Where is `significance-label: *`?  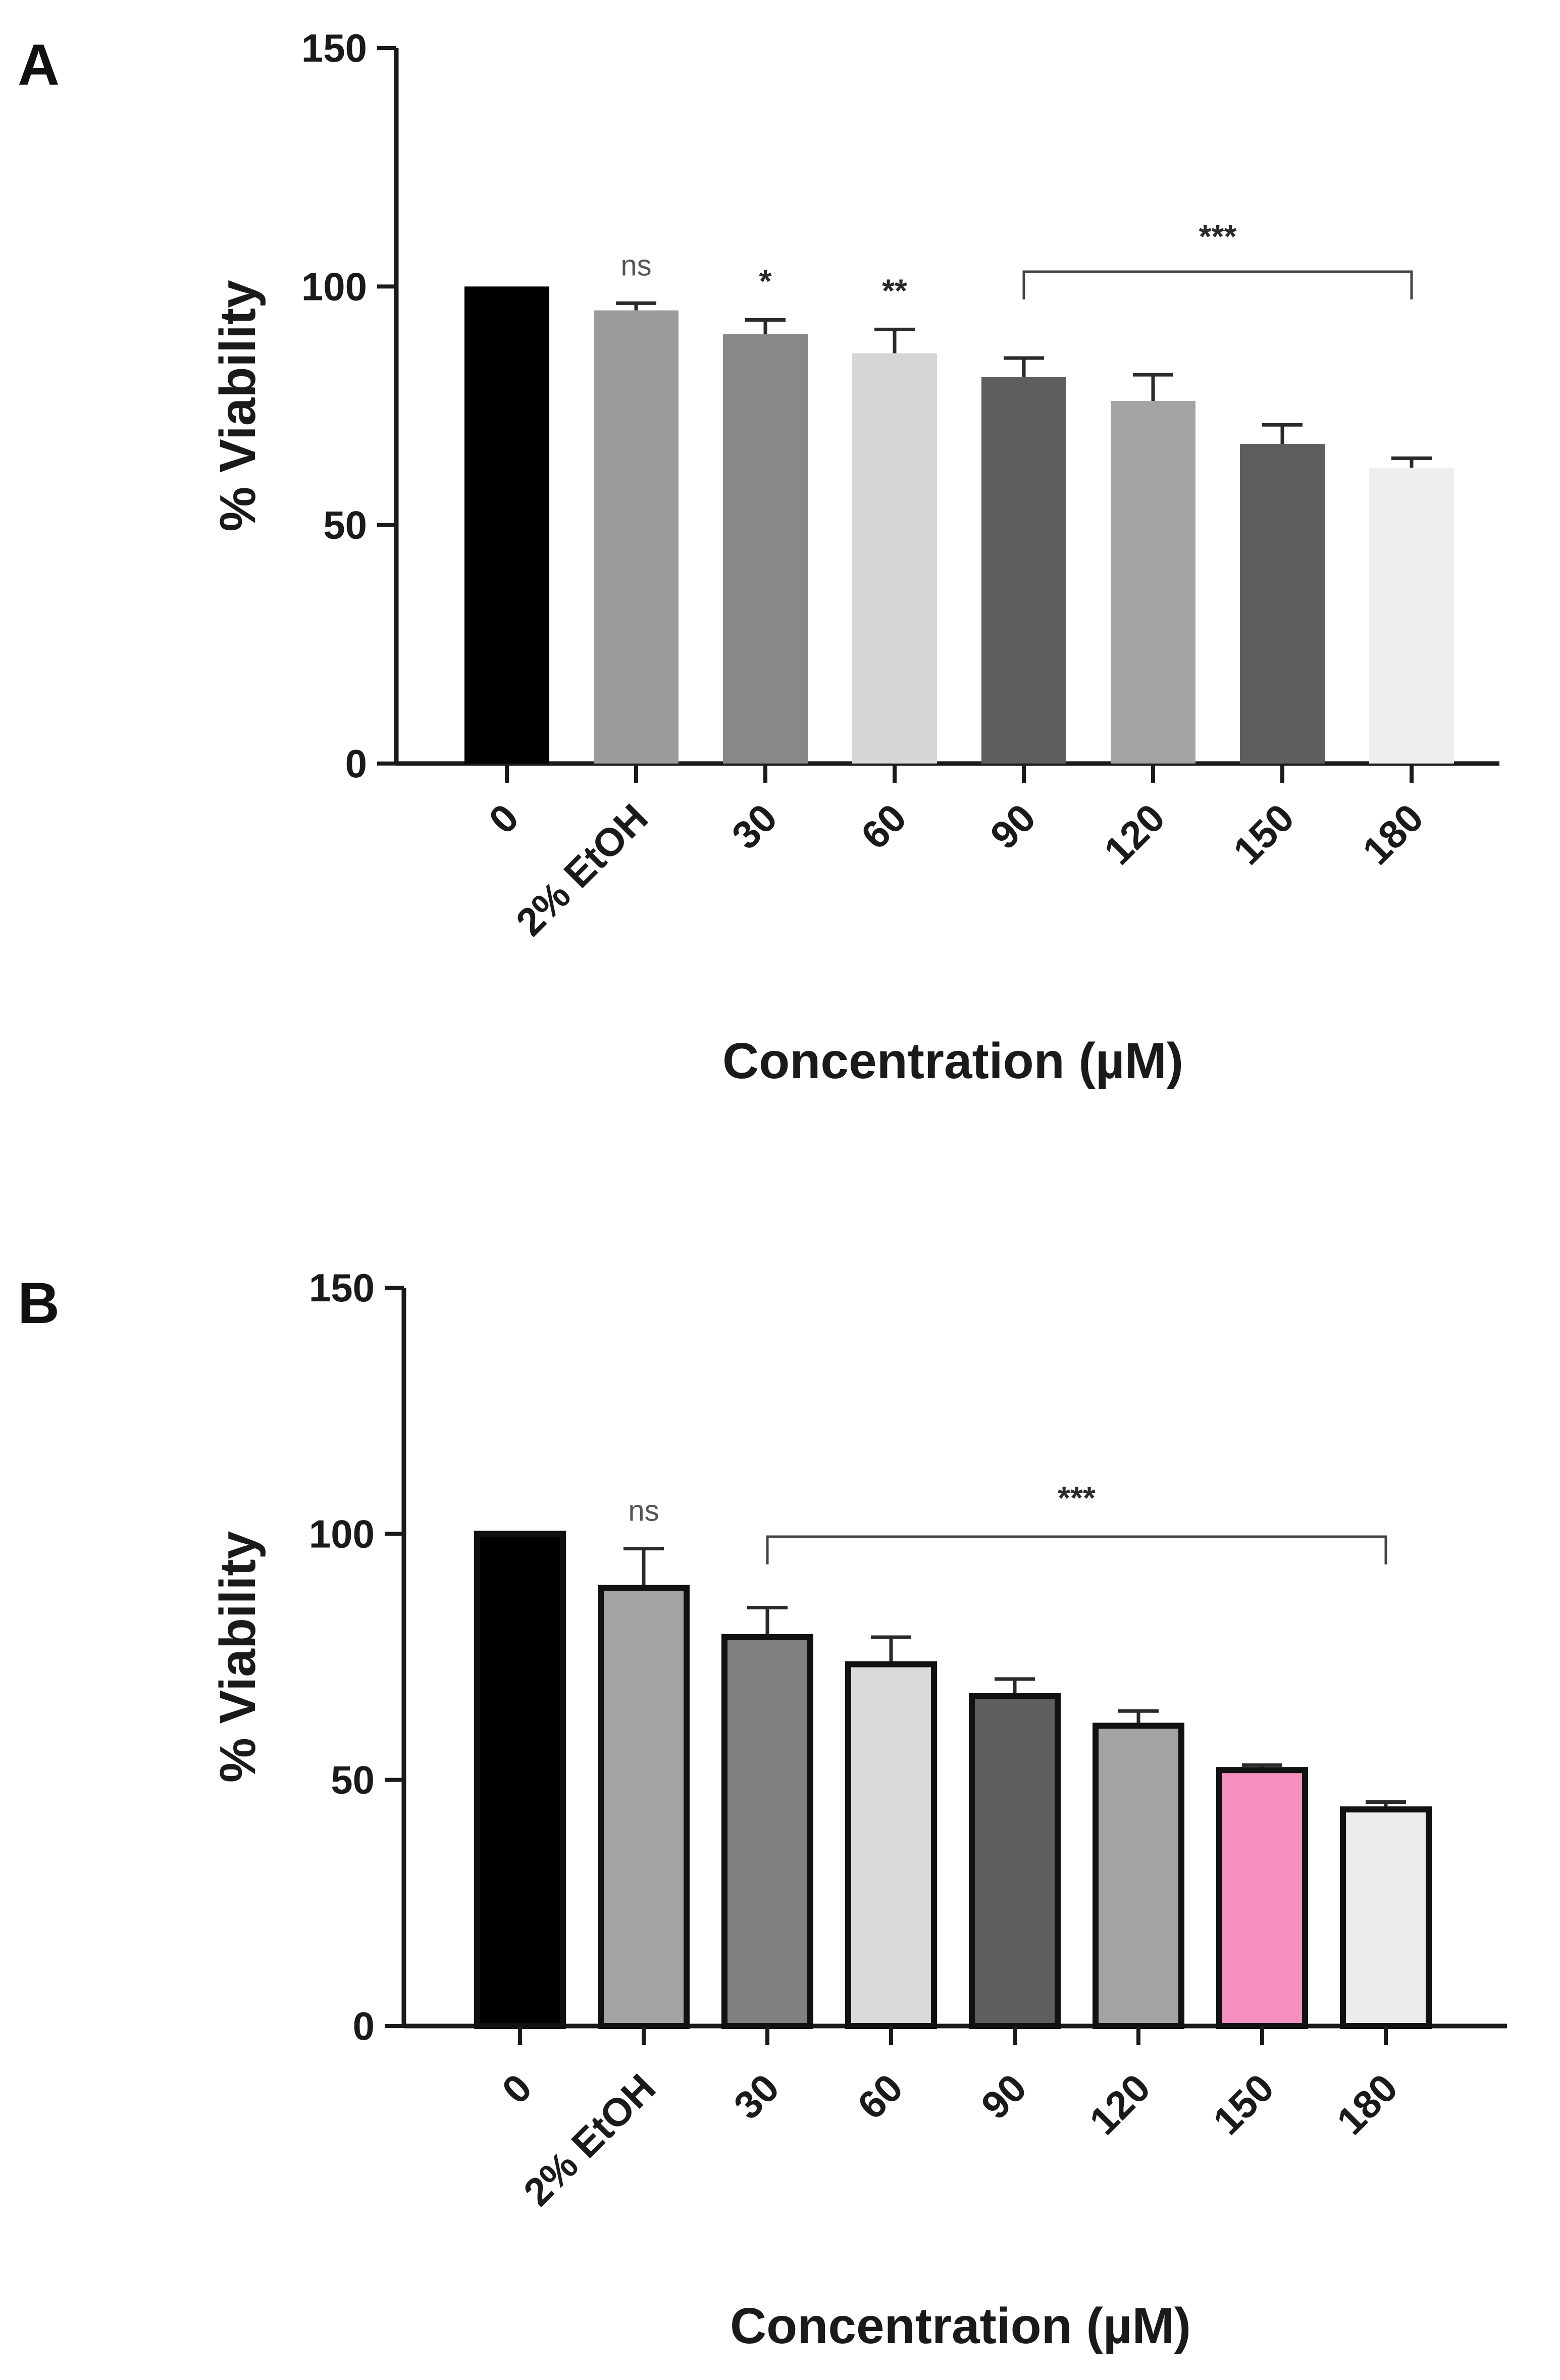
significance-label: * is located at coordinates (765, 281).